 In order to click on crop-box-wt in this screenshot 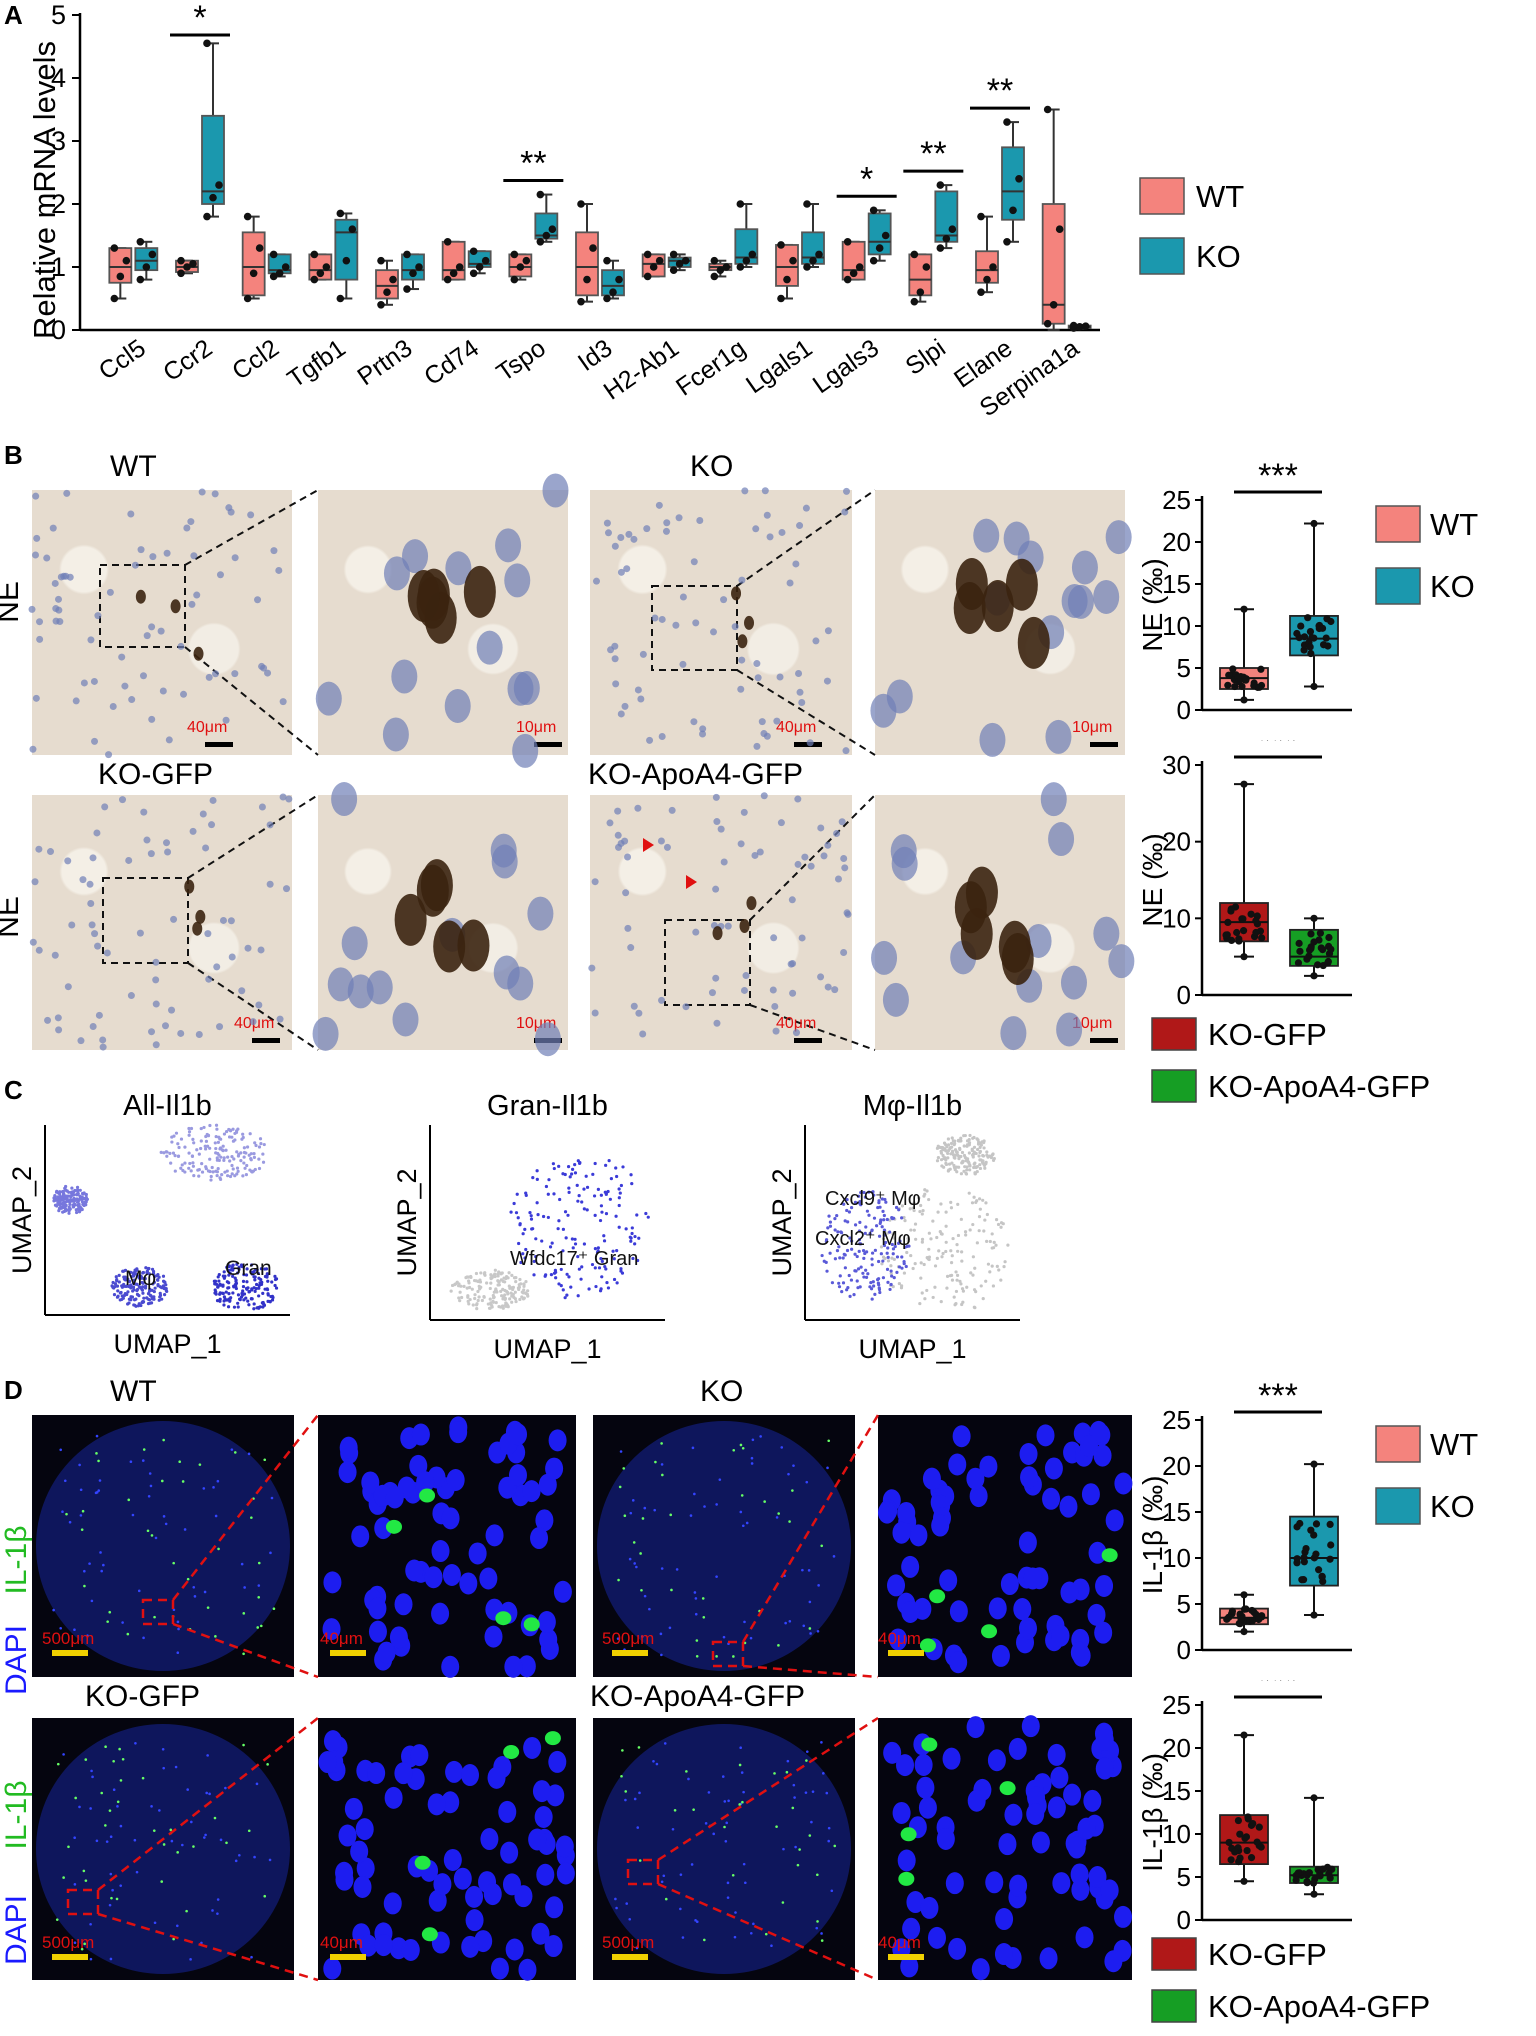, I will do `click(142, 606)`.